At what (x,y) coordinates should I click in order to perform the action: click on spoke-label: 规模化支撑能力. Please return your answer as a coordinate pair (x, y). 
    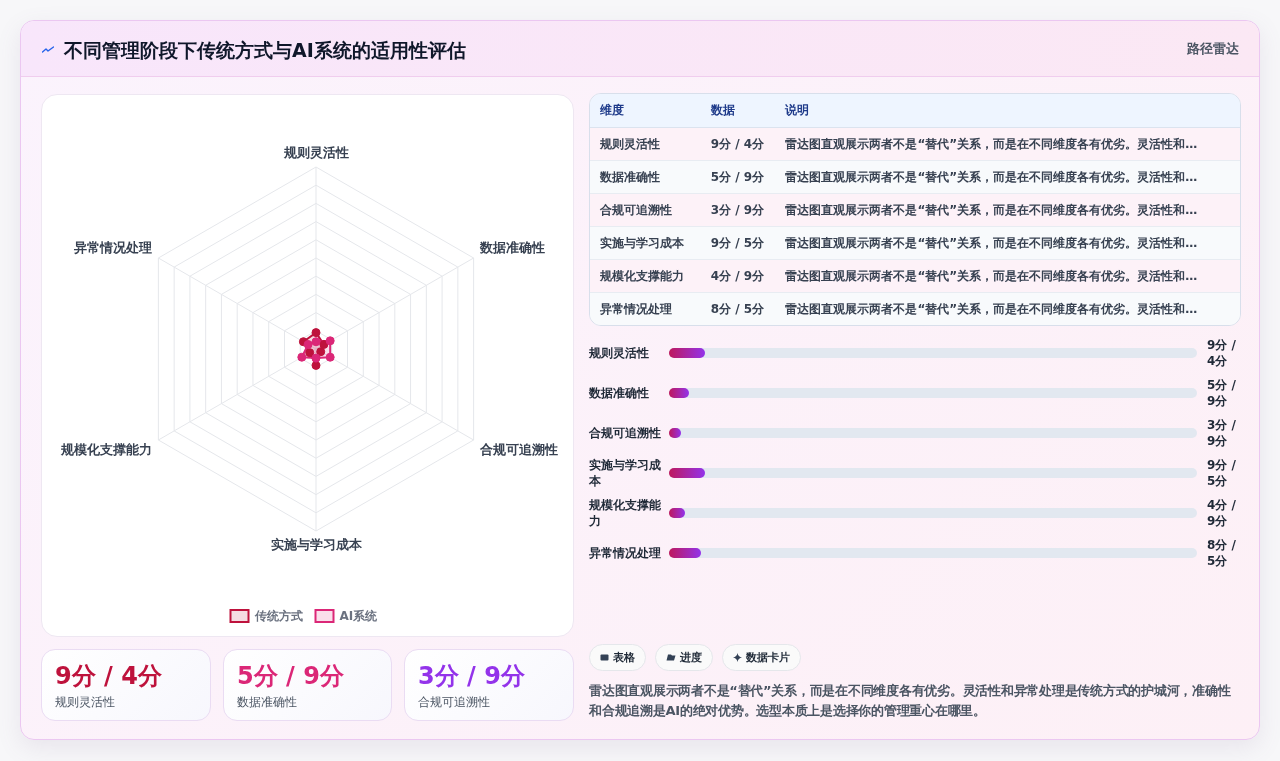
    Looking at the image, I should click on (106, 449).